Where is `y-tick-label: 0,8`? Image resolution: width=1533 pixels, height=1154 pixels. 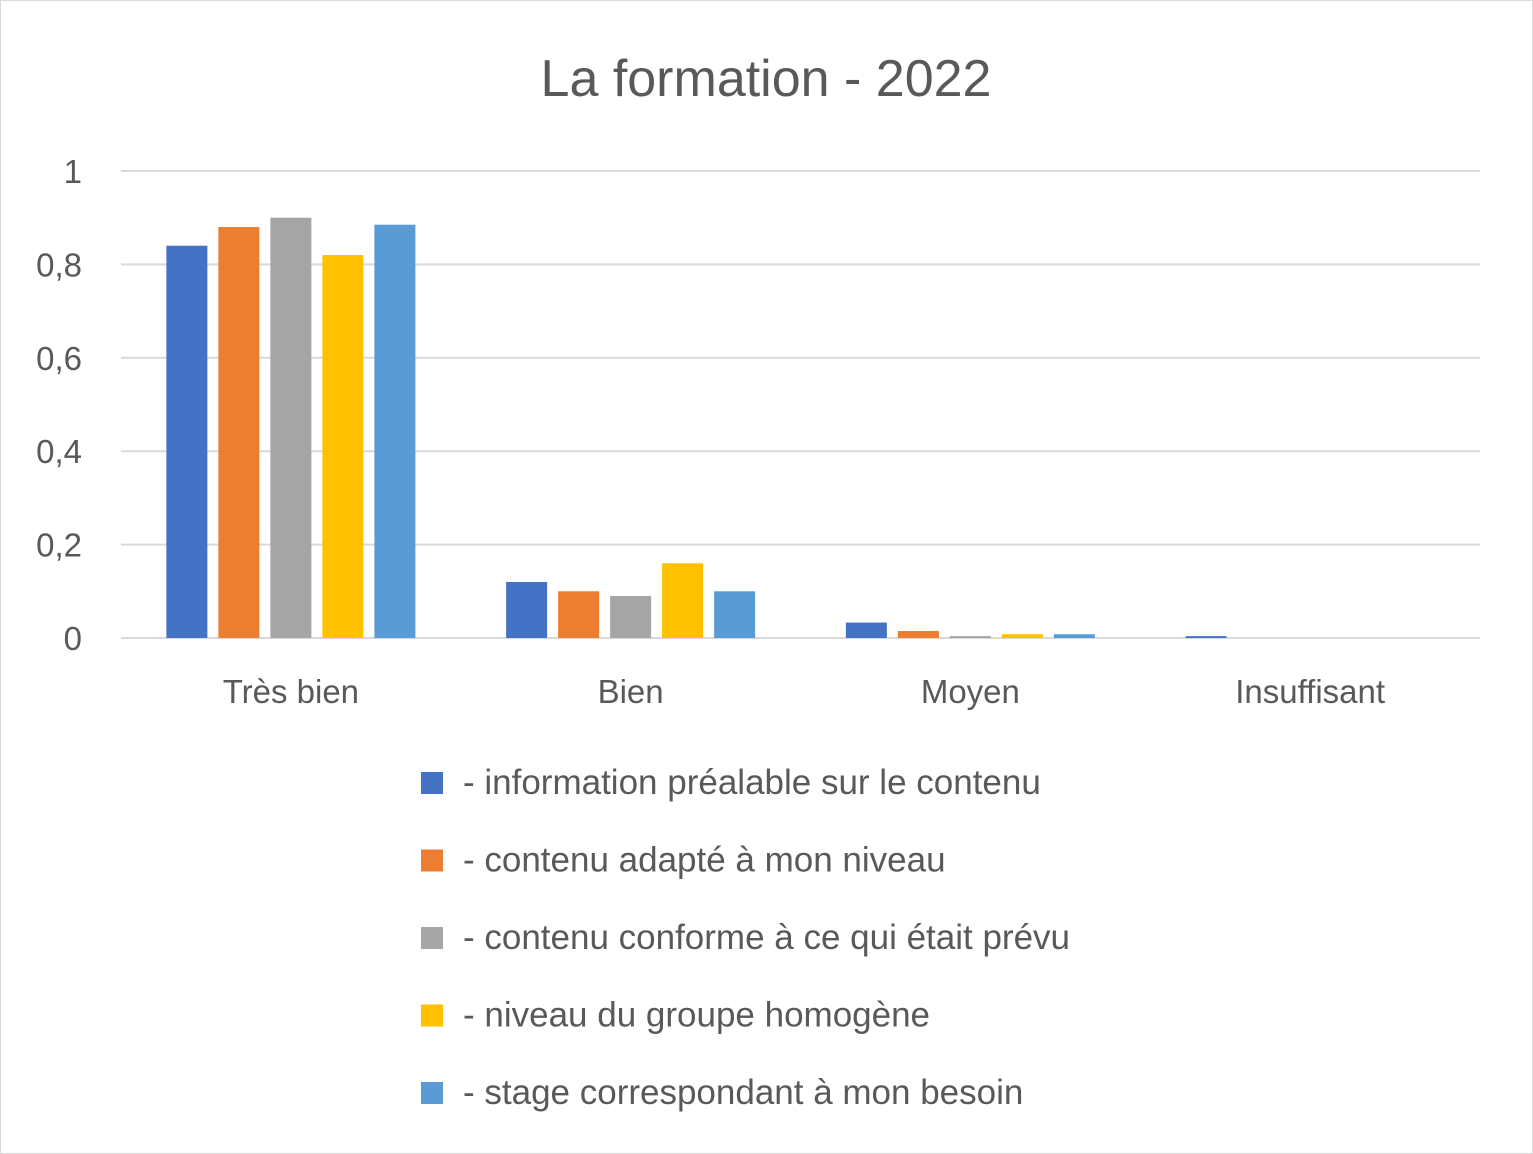 y-tick-label: 0,8 is located at coordinates (59, 264).